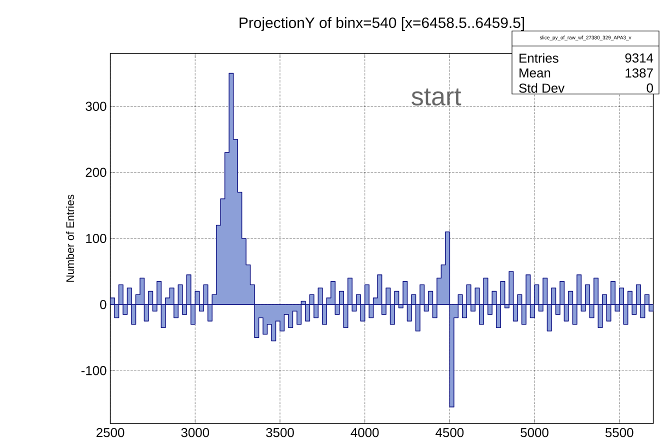 The height and width of the screenshot is (440, 660). I want to click on x-tick-label: 5500, so click(619, 433).